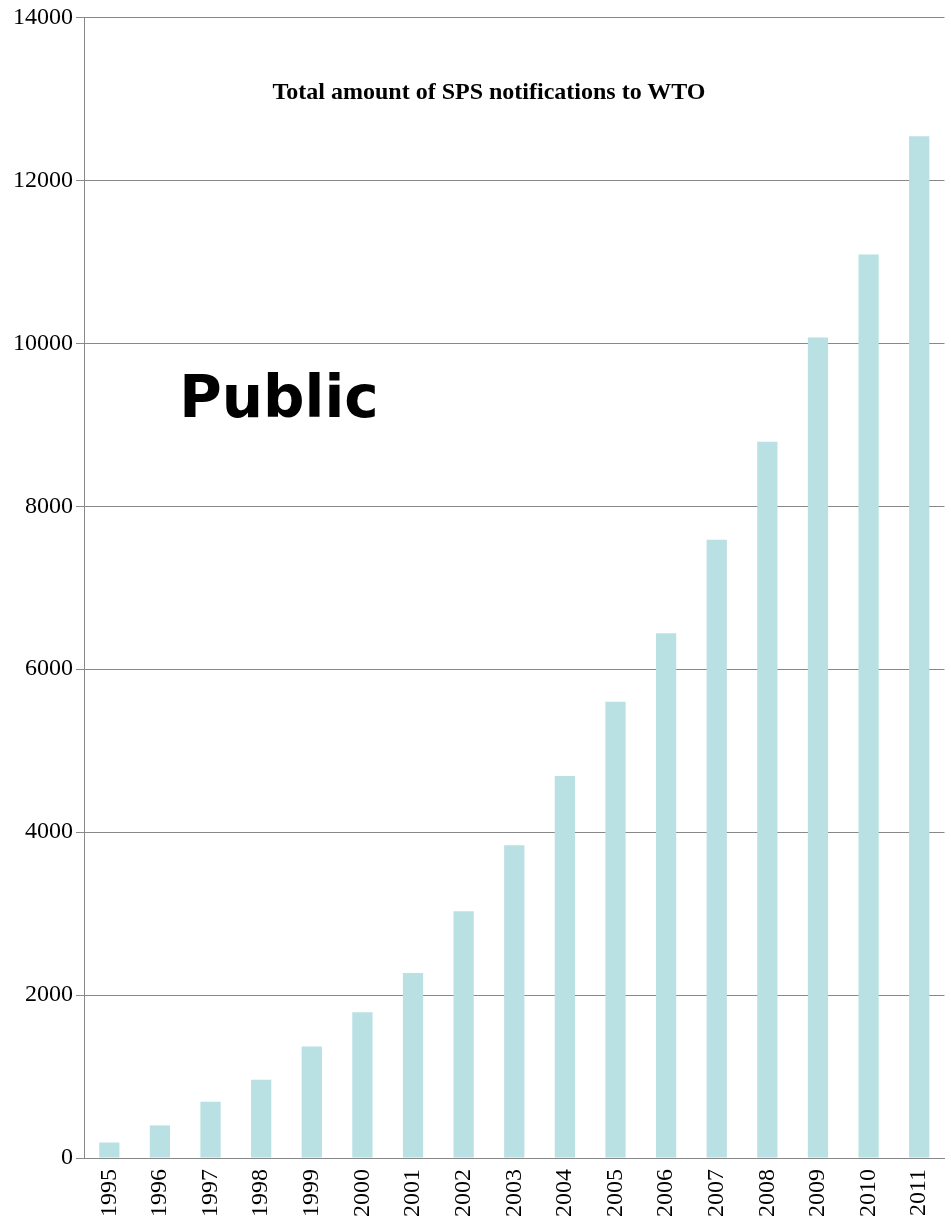  What do you see at coordinates (310, 1193) in the screenshot?
I see `x-tick-label: 1999` at bounding box center [310, 1193].